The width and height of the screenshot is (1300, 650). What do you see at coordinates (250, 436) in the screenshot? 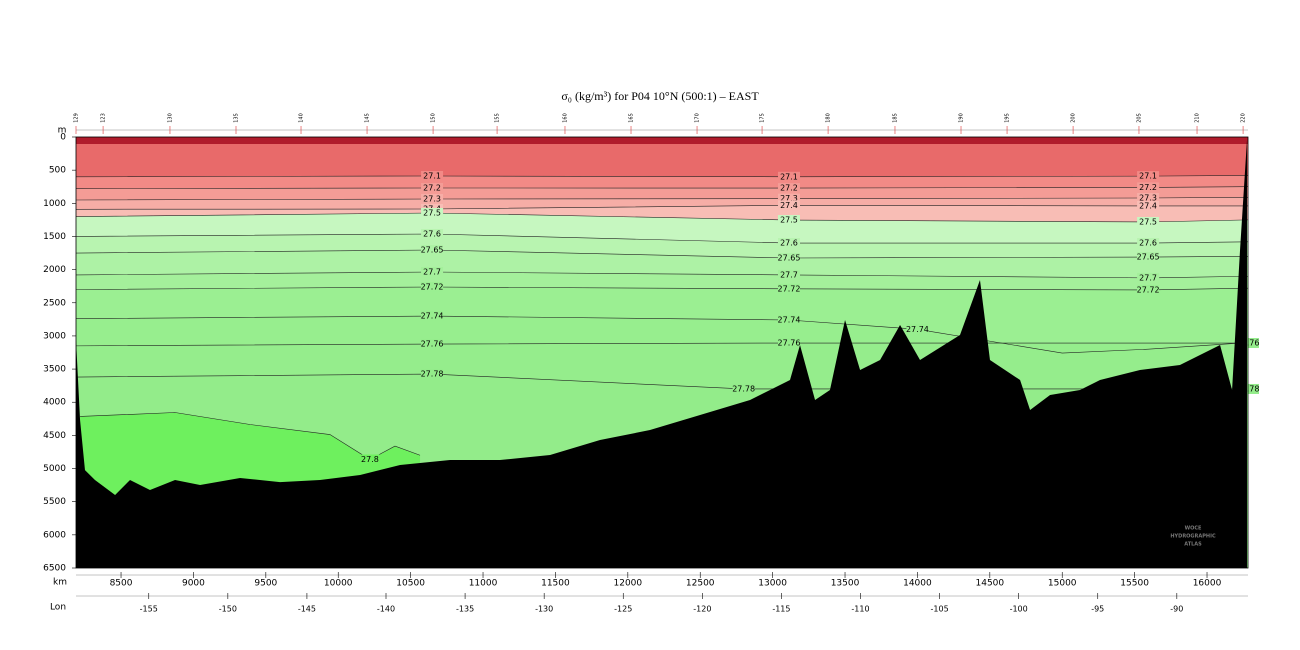
I see `contour-line` at bounding box center [250, 436].